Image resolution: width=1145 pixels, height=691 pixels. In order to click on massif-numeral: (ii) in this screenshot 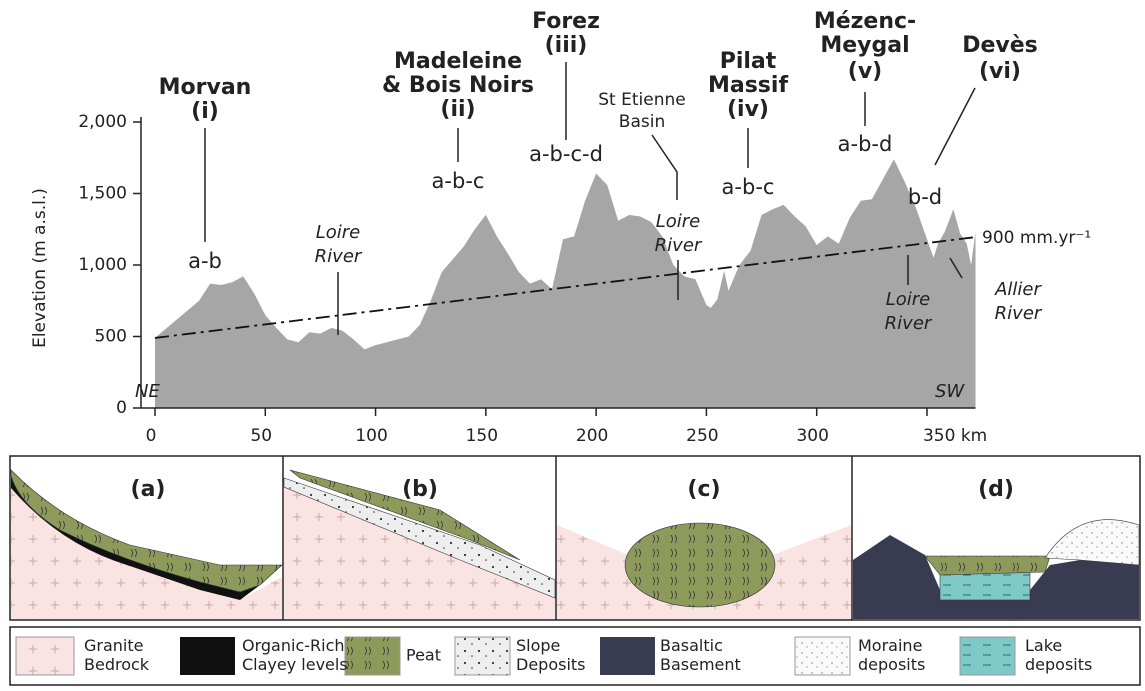, I will do `click(457, 109)`.